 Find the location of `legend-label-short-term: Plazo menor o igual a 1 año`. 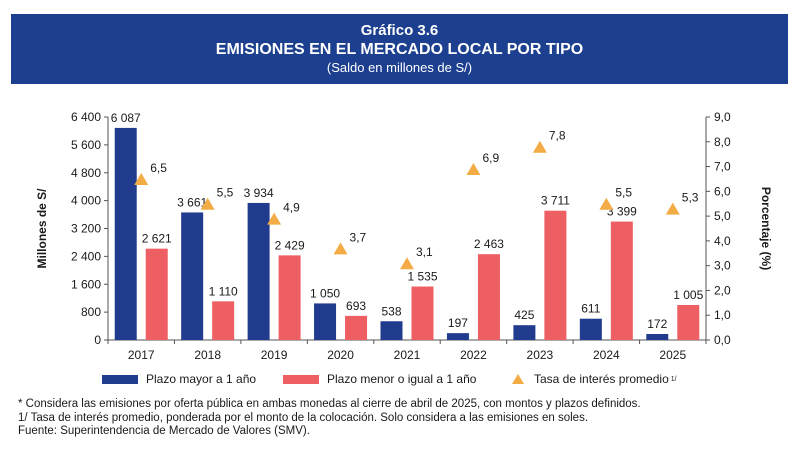

legend-label-short-term: Plazo menor o igual a 1 año is located at coordinates (402, 379).